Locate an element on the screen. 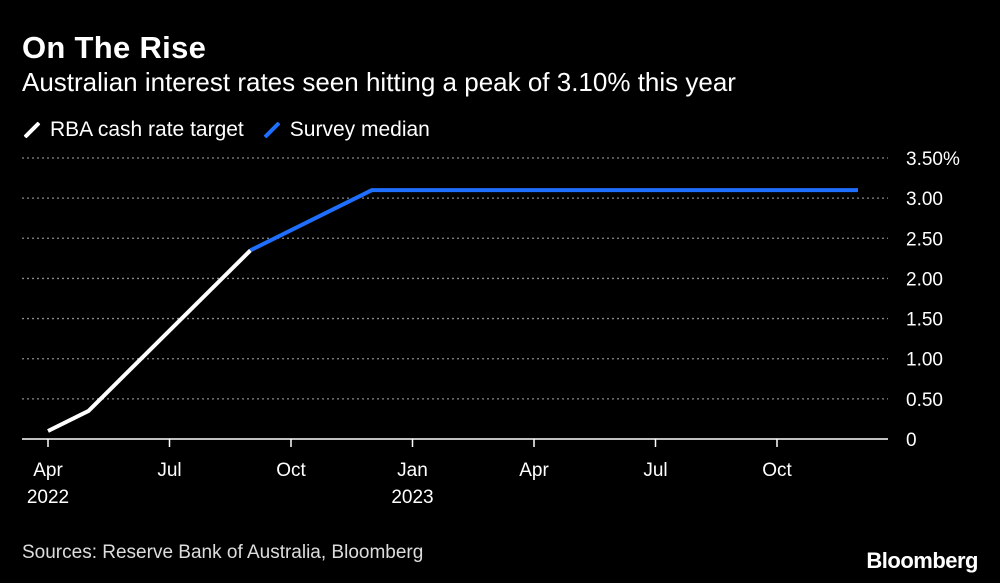 This screenshot has height=583, width=1000. y-tick-label: 0.50 is located at coordinates (924, 400).